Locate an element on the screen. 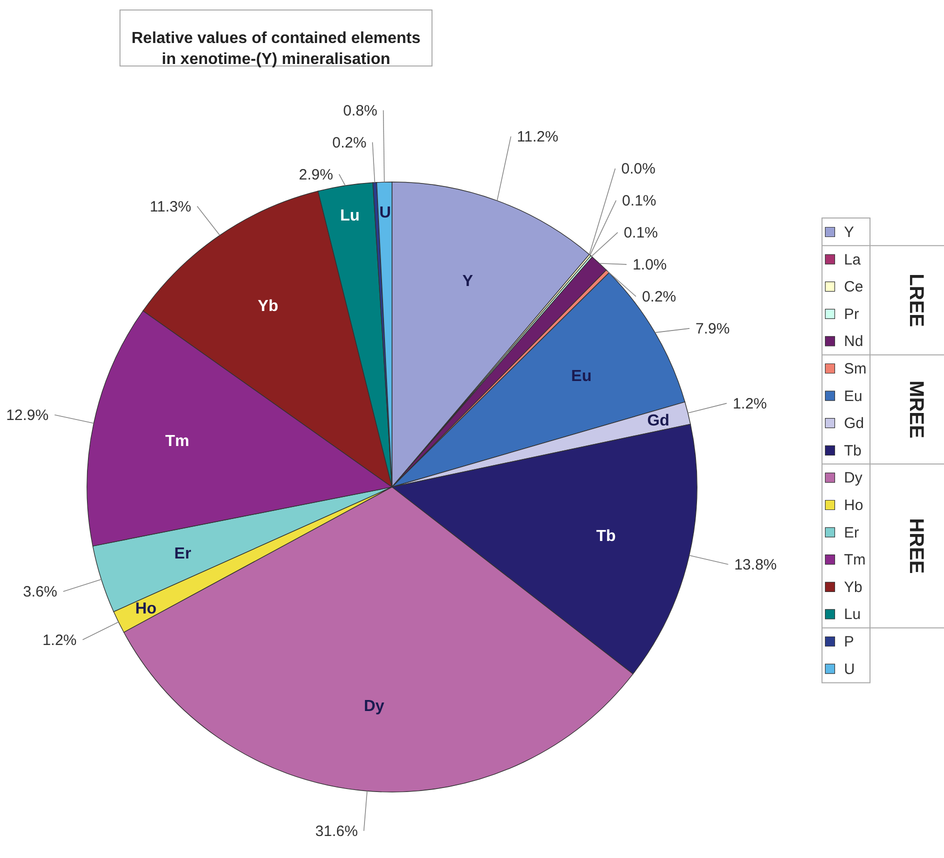 The height and width of the screenshot is (858, 944). text: LREE is located at coordinates (916, 300).